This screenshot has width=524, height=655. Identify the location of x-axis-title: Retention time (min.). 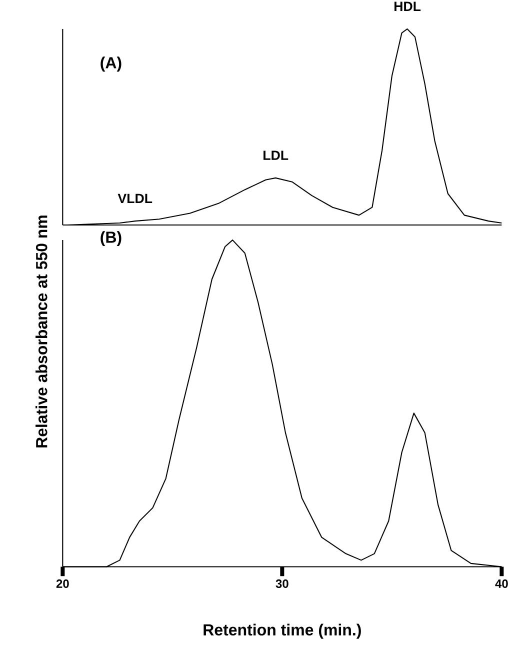
(282, 631).